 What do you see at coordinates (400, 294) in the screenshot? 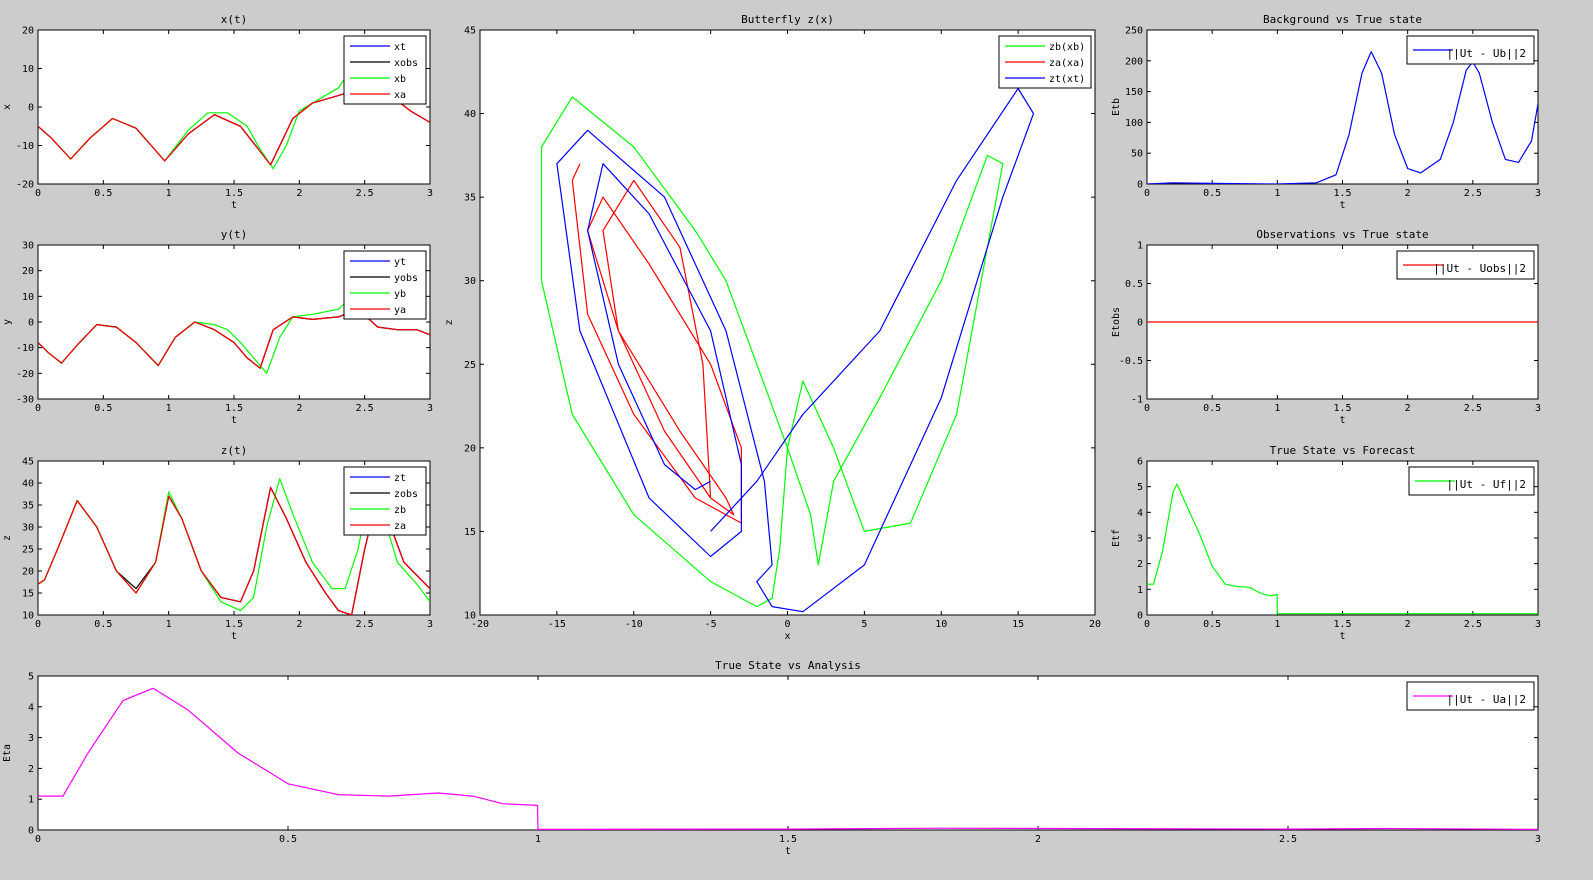
I see `legend-label: yb` at bounding box center [400, 294].